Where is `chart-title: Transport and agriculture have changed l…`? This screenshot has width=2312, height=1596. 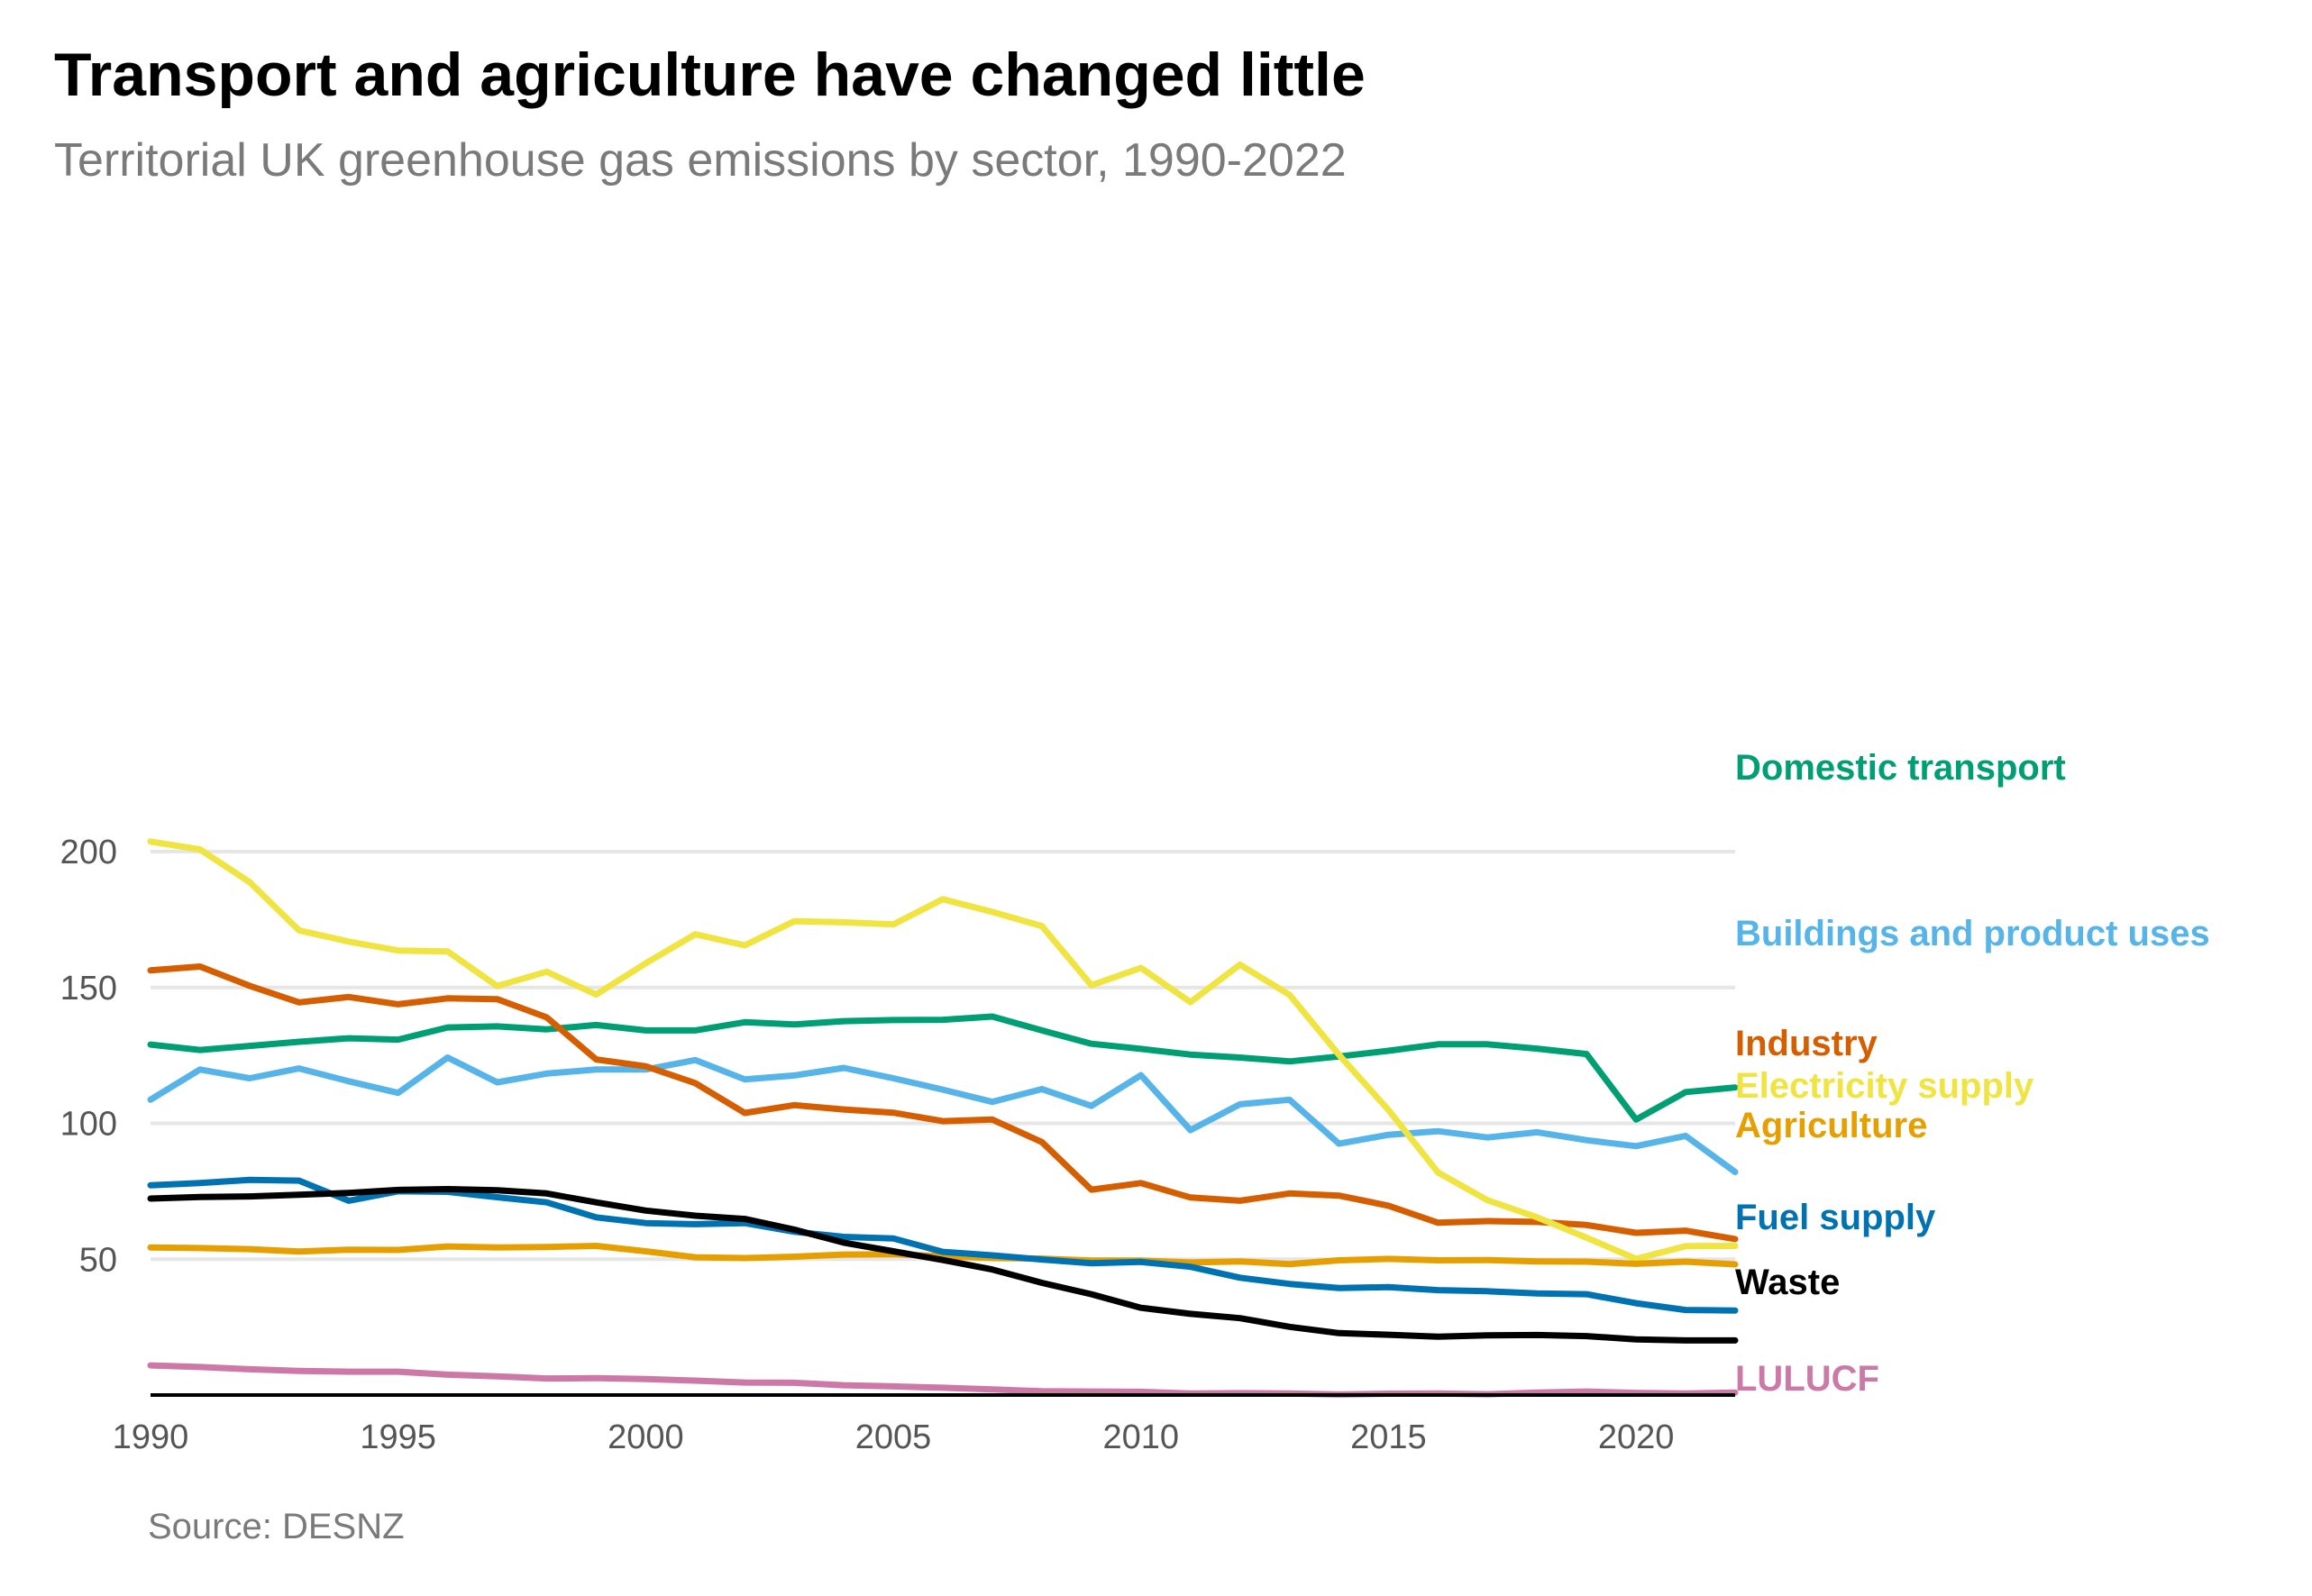
chart-title: Transport and agriculture have changed l… is located at coordinates (710, 75).